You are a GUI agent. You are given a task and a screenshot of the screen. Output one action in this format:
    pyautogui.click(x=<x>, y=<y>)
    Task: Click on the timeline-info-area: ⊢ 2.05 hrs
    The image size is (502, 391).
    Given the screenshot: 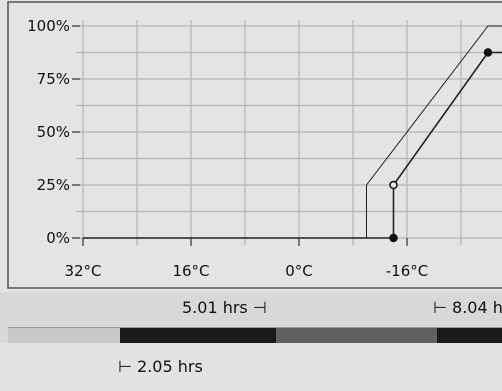 What is the action you would take?
    pyautogui.click(x=251, y=367)
    